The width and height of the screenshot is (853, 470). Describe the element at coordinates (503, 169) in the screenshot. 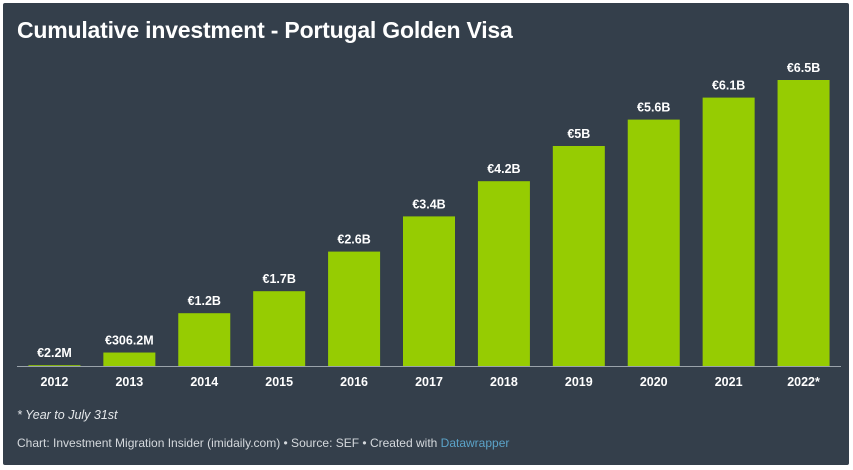

I see `data-label-2018: €4.2B` at that location.